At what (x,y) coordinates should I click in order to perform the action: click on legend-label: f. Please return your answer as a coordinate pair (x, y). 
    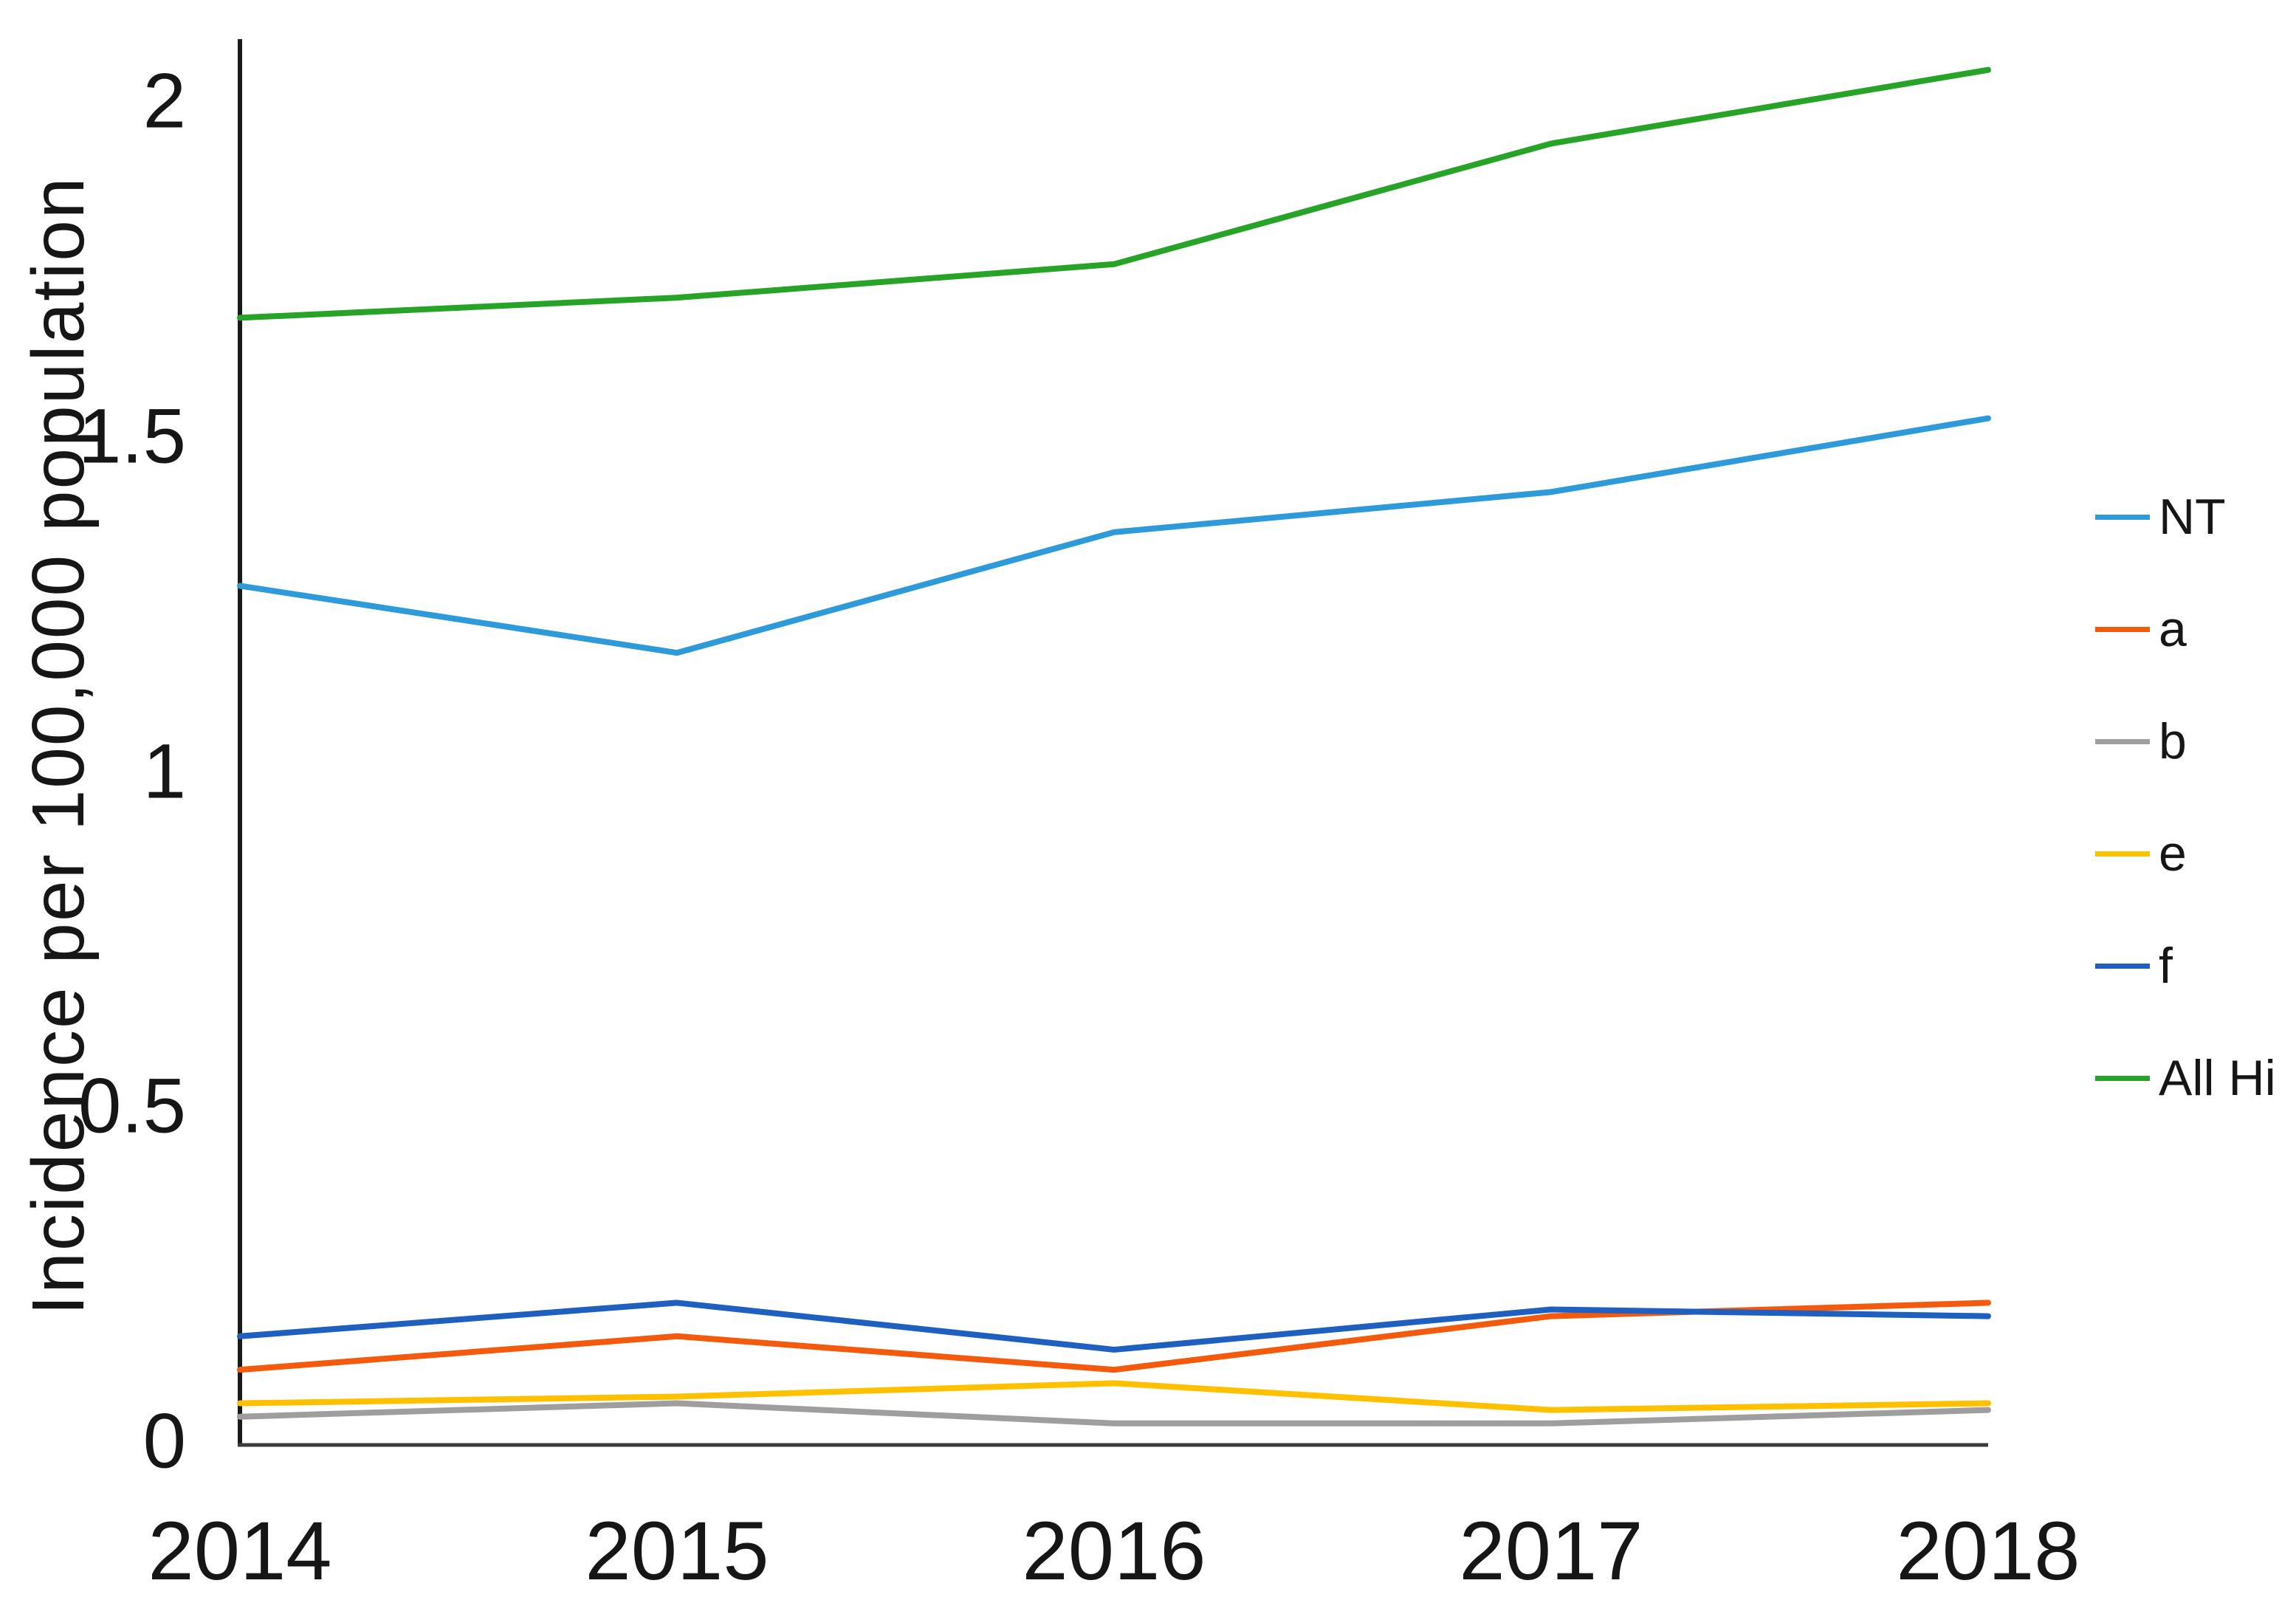
    Looking at the image, I should click on (2166, 966).